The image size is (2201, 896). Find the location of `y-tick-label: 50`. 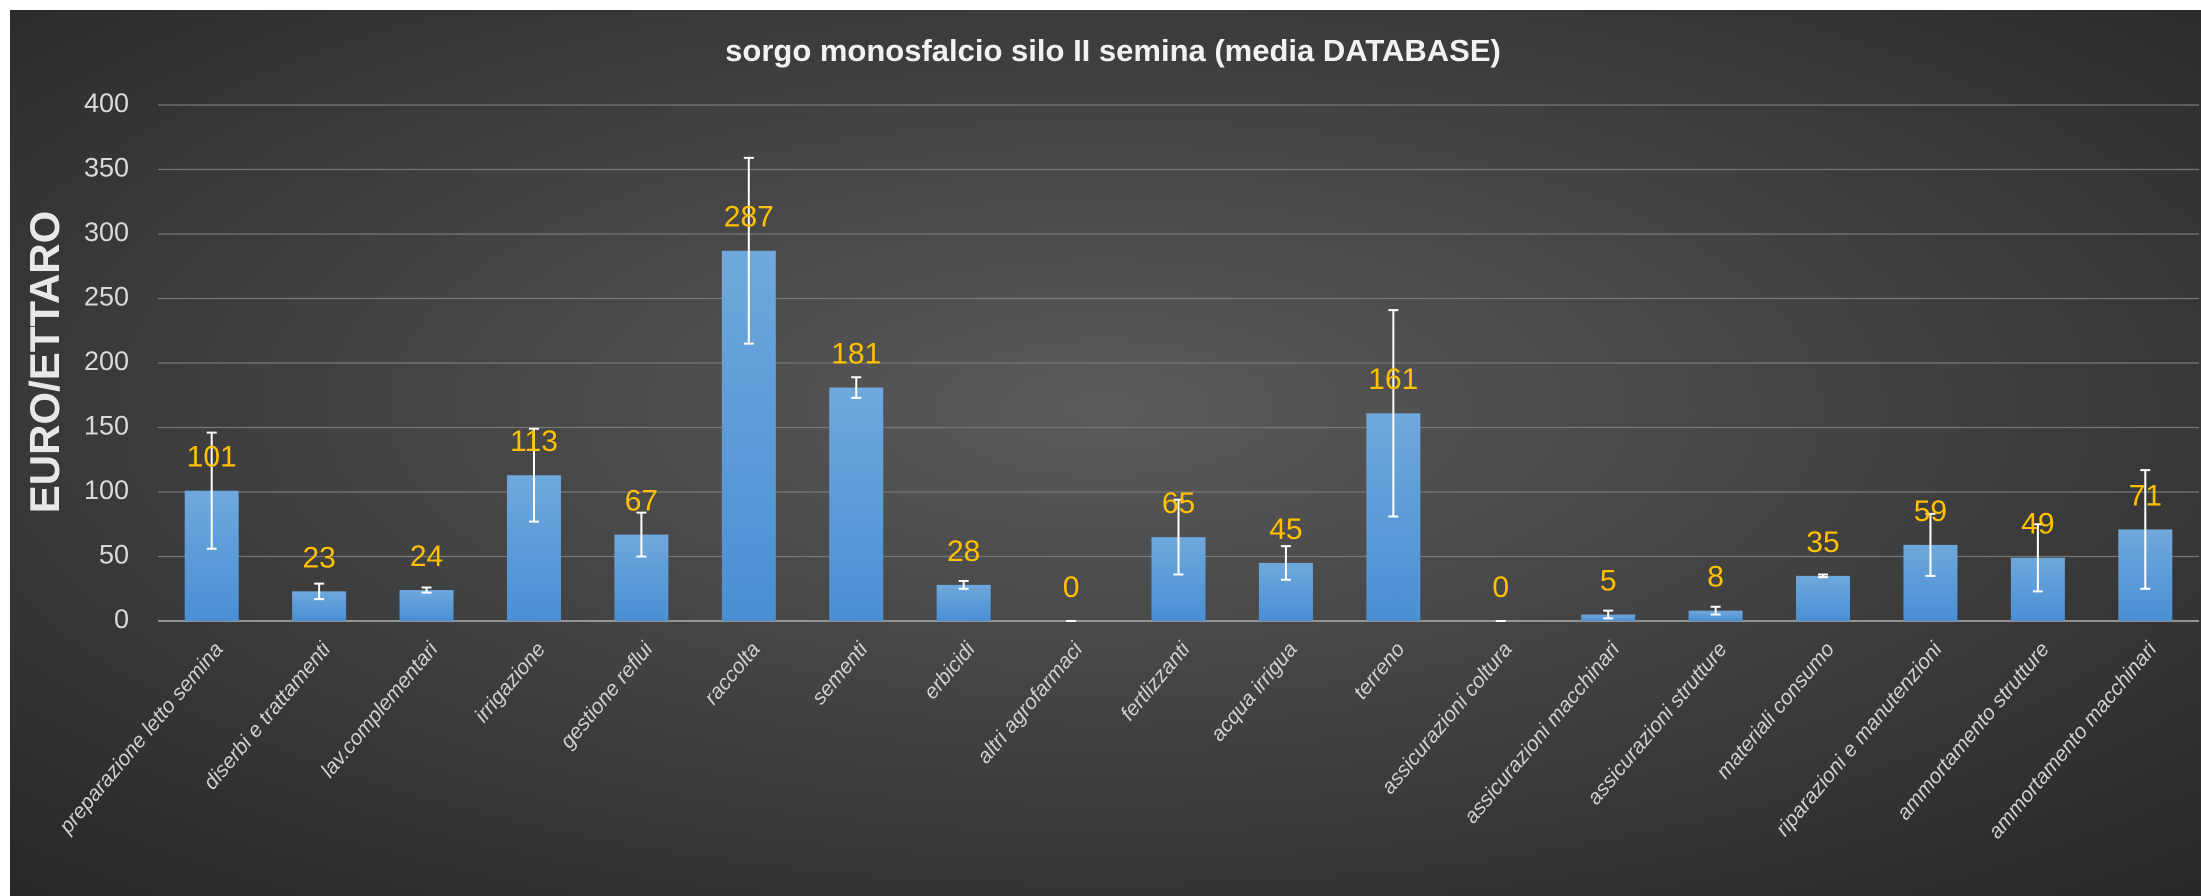

y-tick-label: 50 is located at coordinates (114, 555).